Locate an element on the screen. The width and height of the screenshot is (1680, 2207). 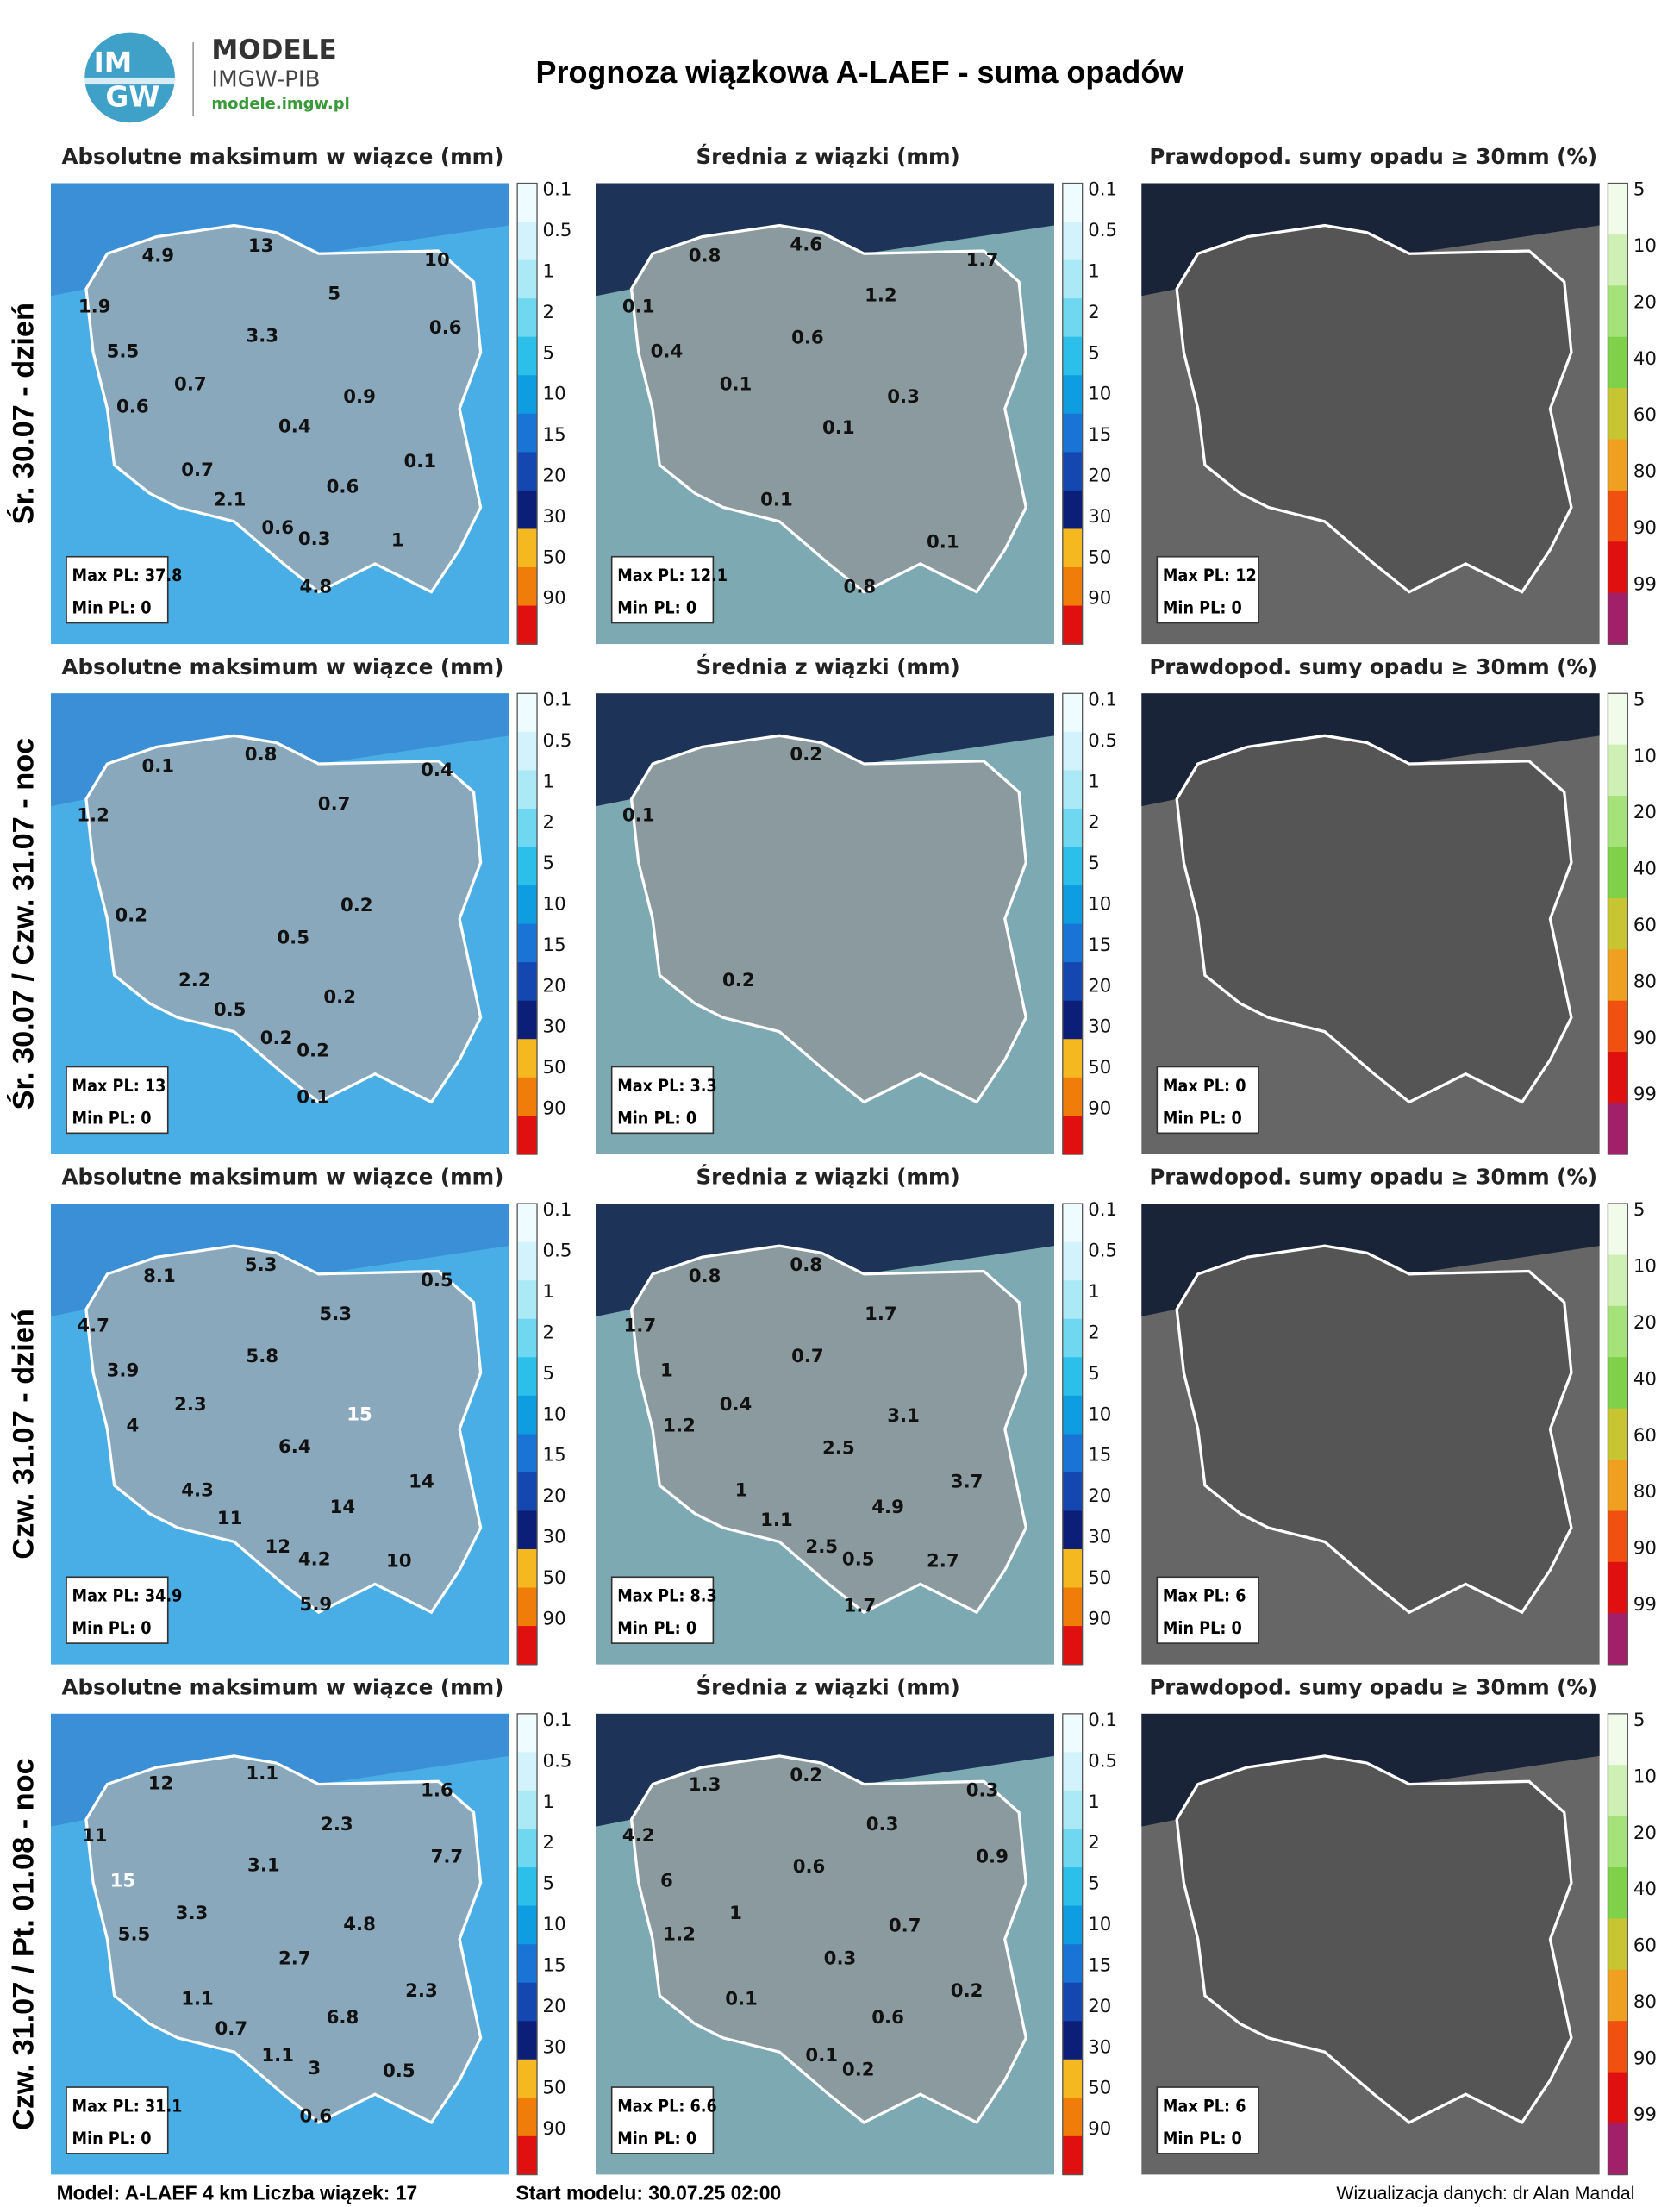
colorbar-label: 60 is located at coordinates (1645, 1946).